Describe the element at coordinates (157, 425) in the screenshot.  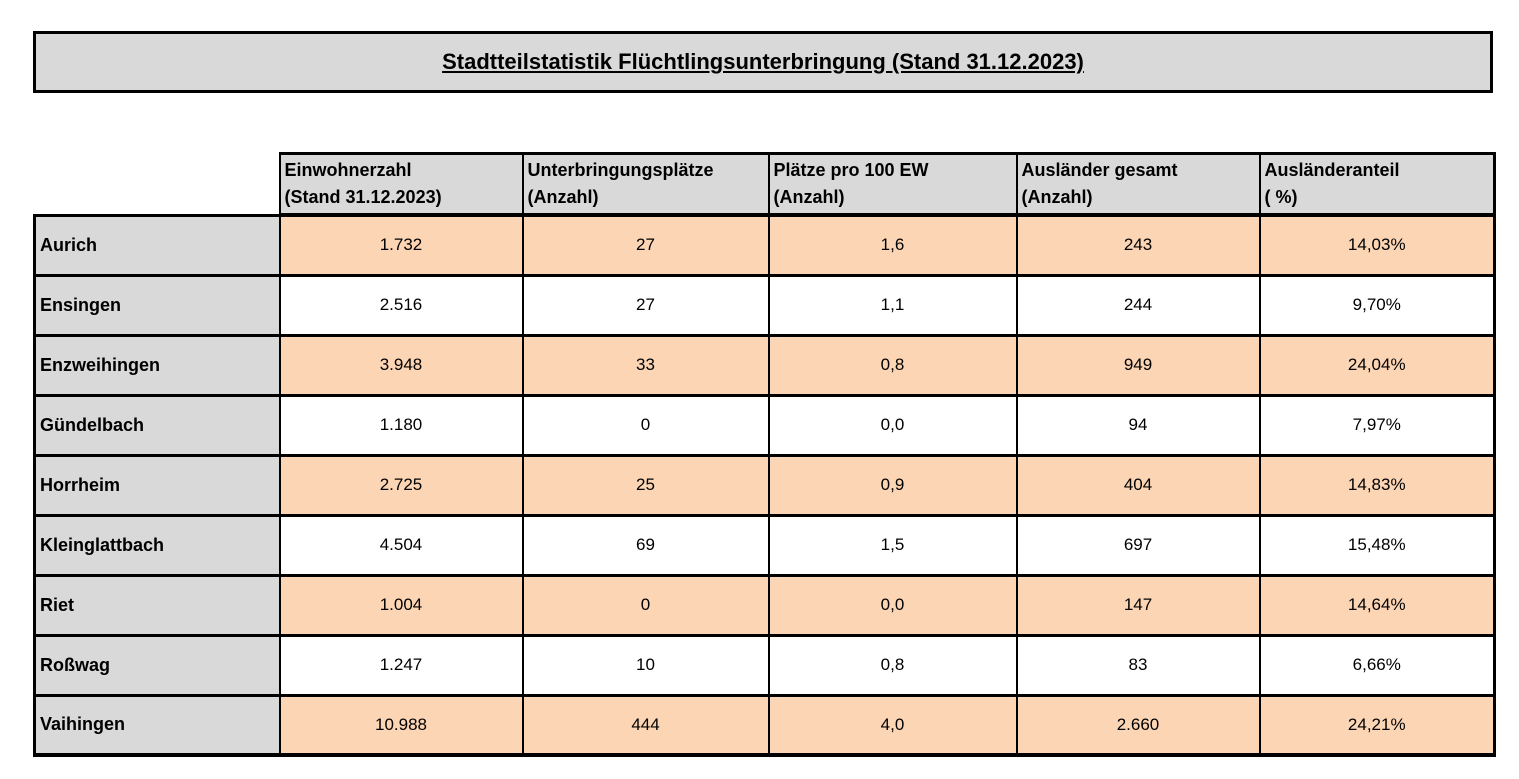
I see `district-label: Gündelbach` at that location.